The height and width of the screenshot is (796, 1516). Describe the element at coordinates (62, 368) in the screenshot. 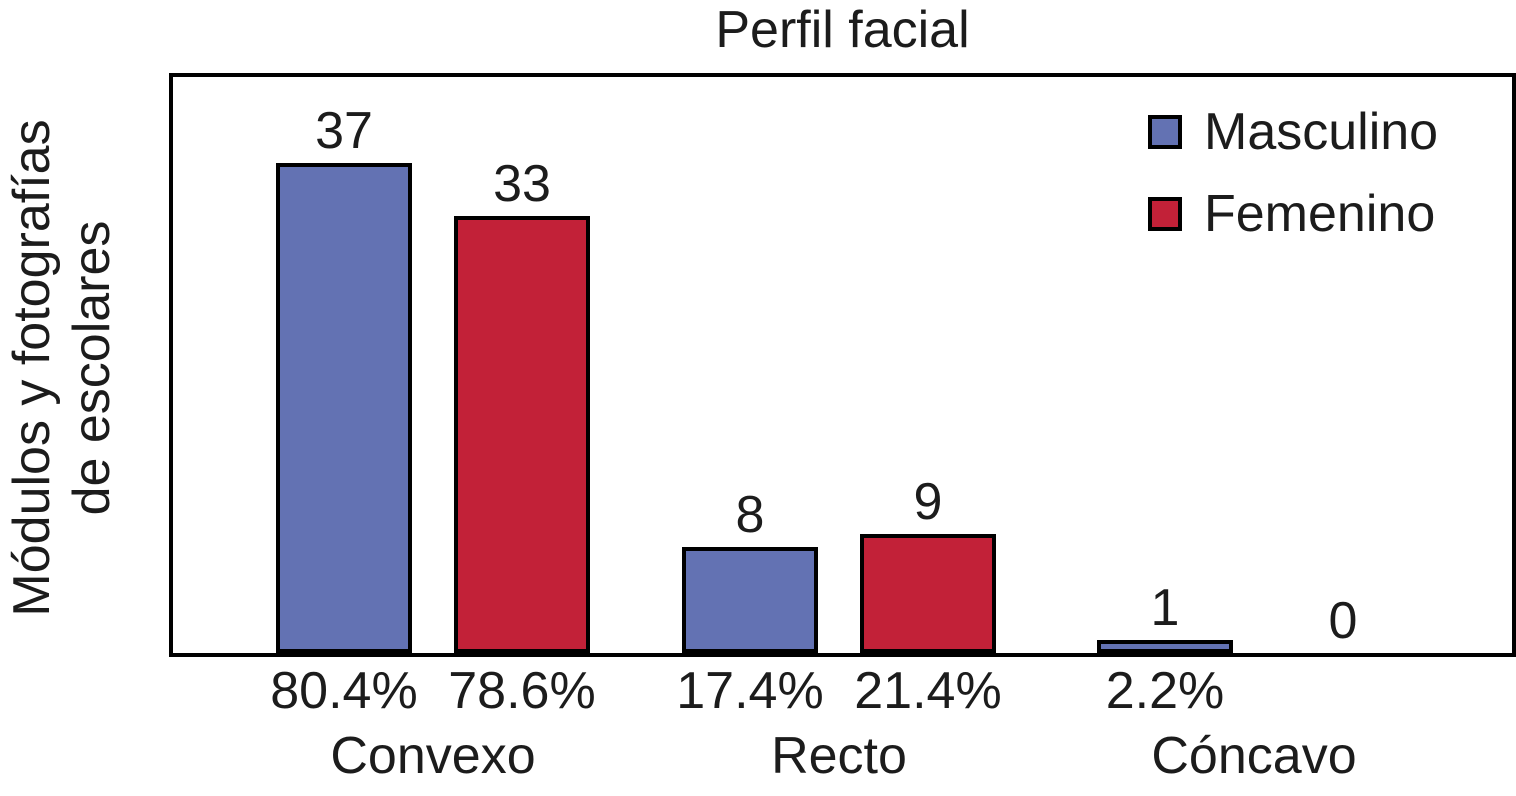

I see `y-axis-label: Módulos y fotografías de escolares` at that location.